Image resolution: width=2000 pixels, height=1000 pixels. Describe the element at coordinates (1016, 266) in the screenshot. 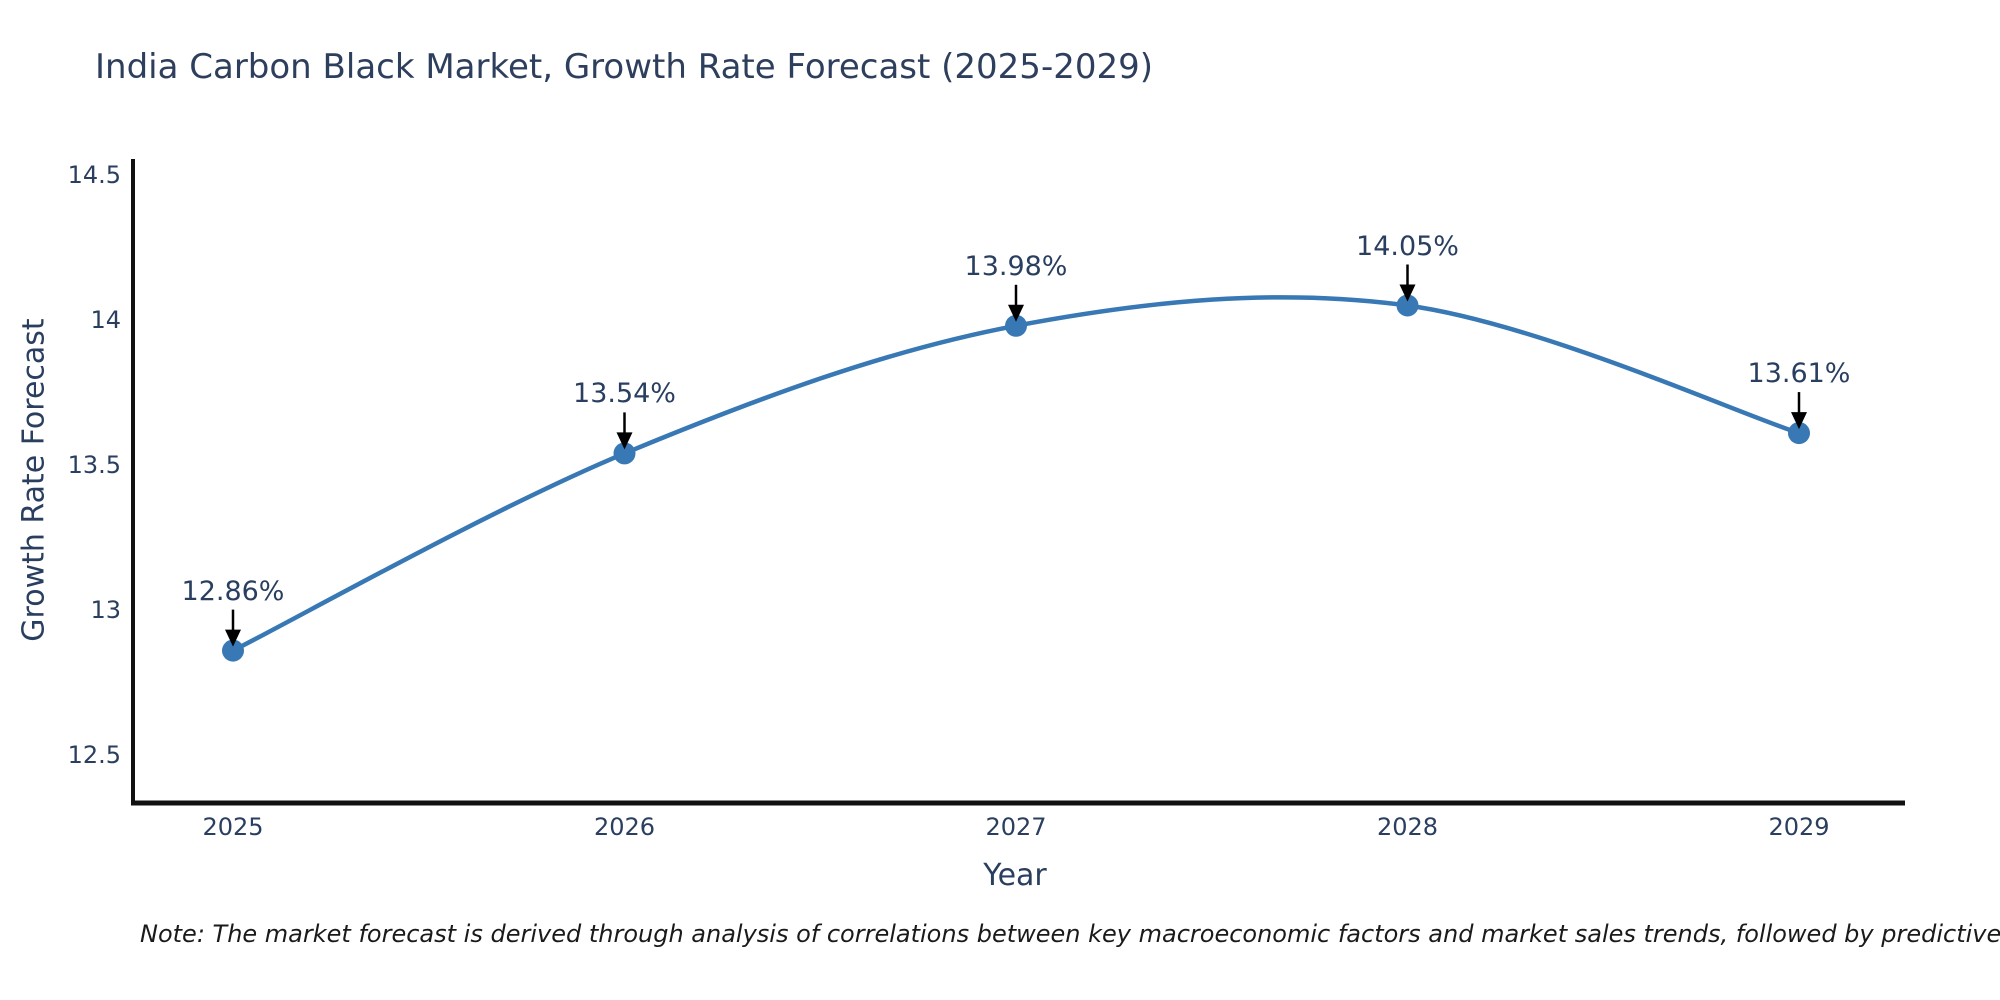

I see `data-point-label: 13.98%` at that location.